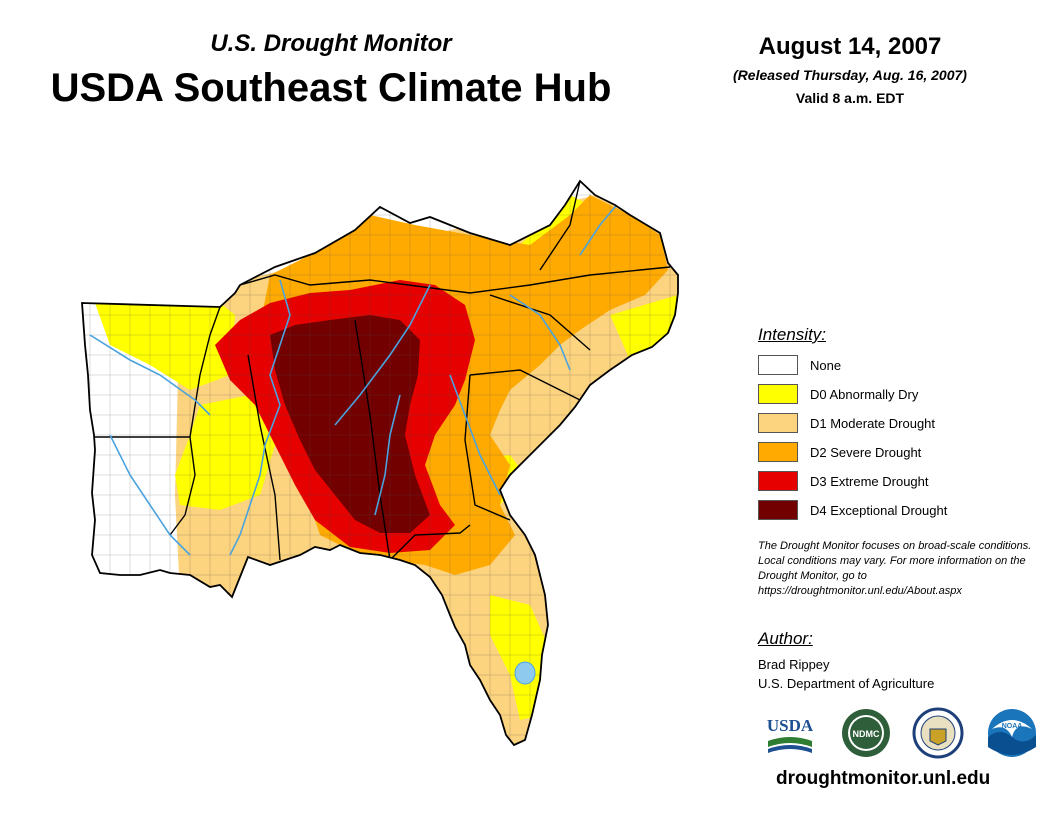  I want to click on map-date: August 14, 2007, so click(850, 46).